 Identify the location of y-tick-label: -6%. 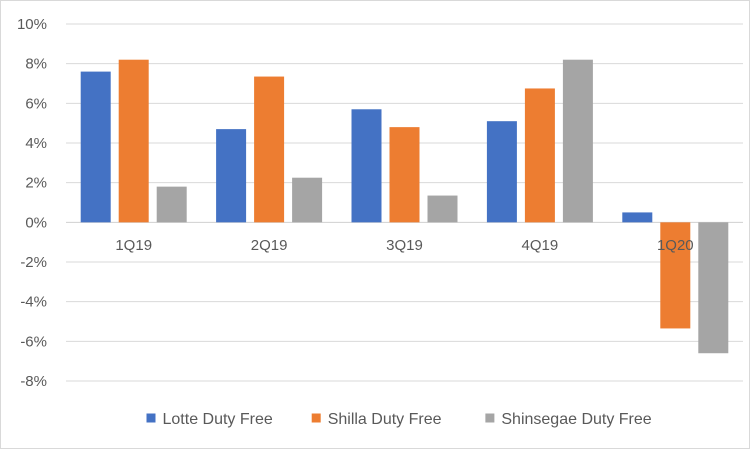
(33, 341).